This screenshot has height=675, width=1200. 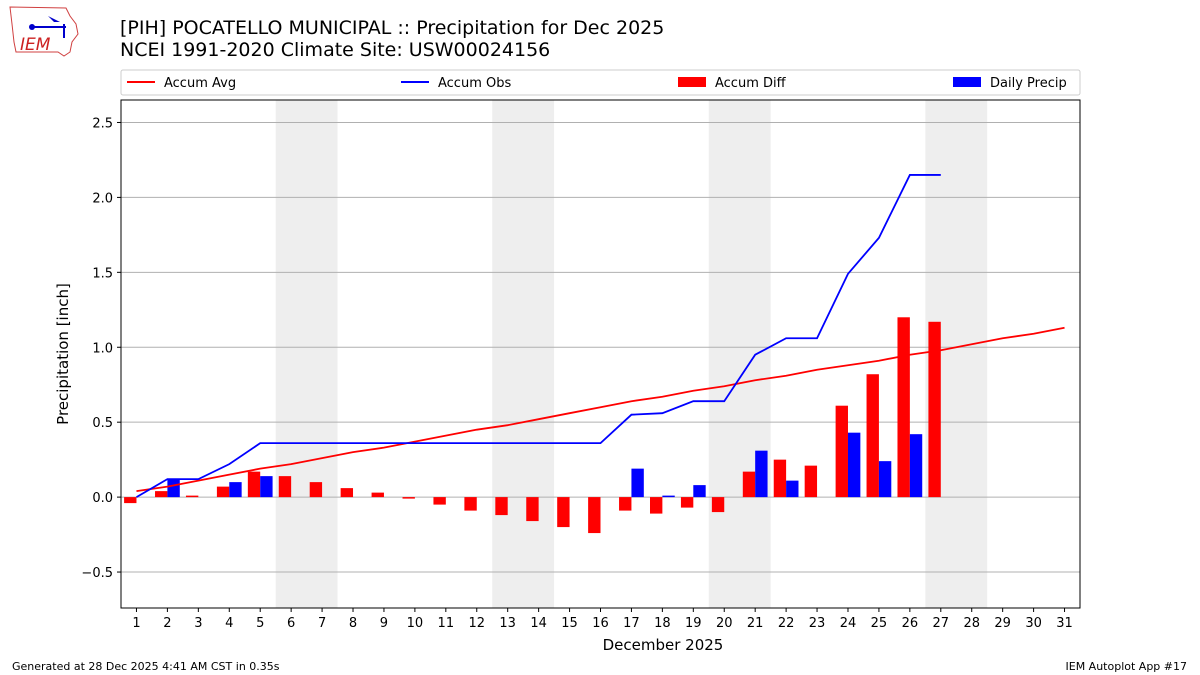 I want to click on x-tick-label: 25, so click(x=879, y=623).